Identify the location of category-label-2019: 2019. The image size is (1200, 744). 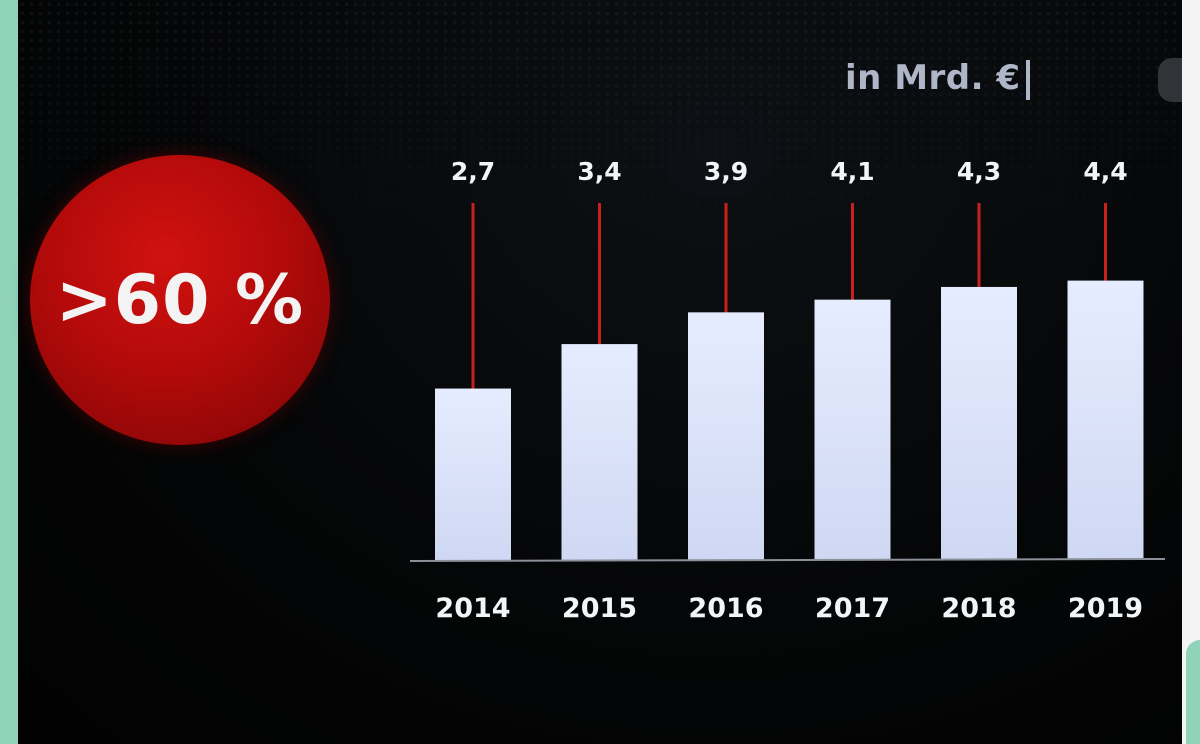
(1105, 608).